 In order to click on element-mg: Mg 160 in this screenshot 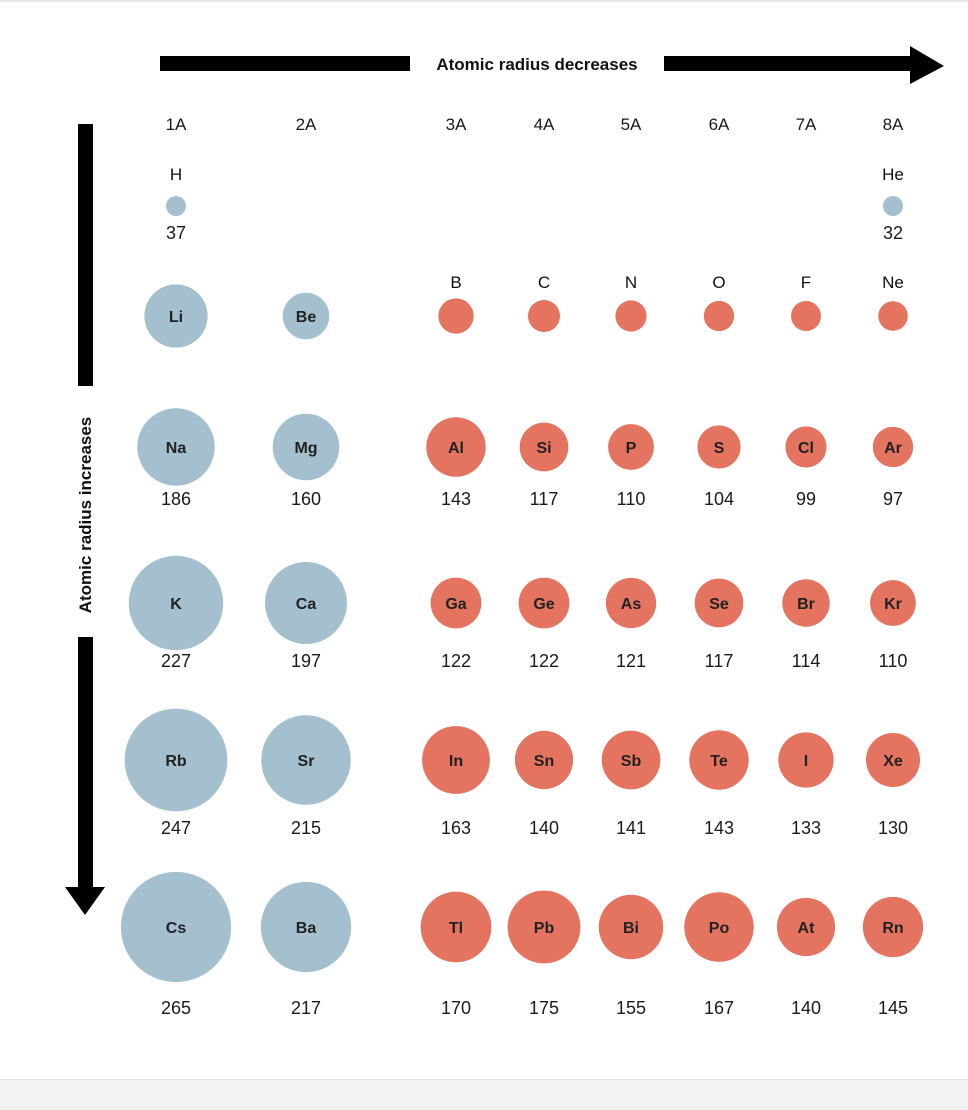, I will do `click(306, 461)`.